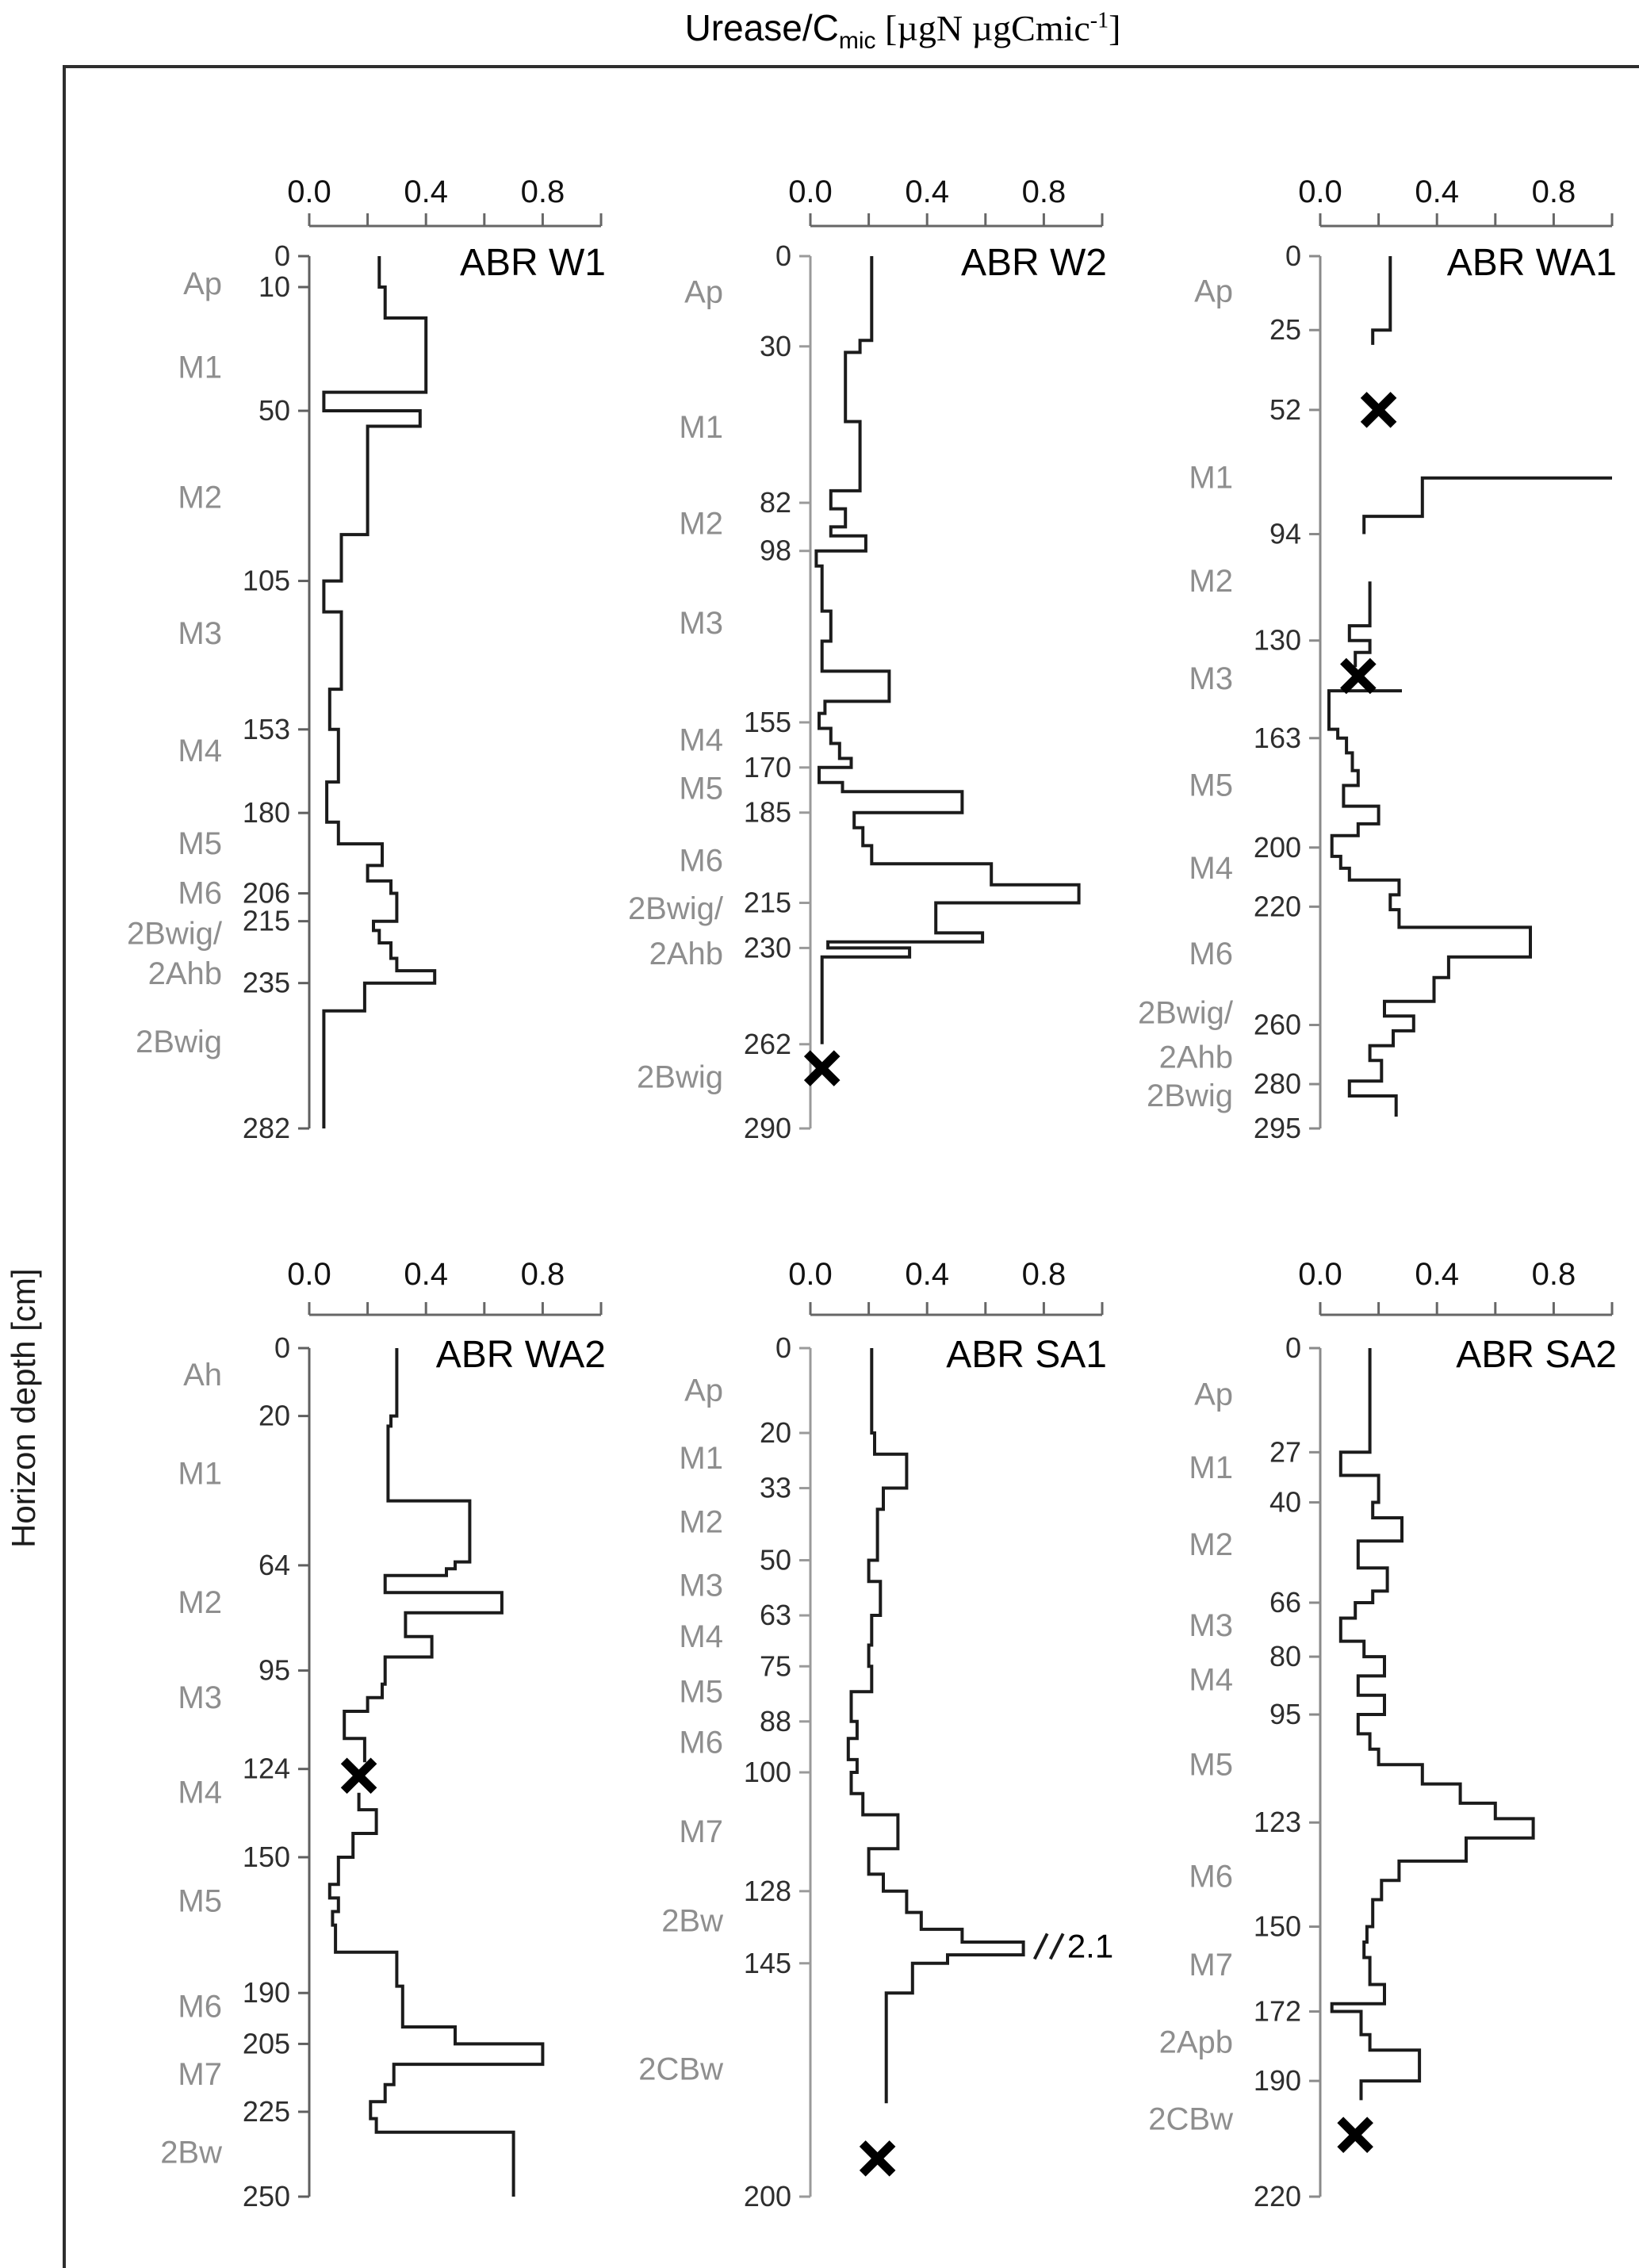 This screenshot has width=1639, height=2268. Describe the element at coordinates (761, 27) in the screenshot. I see `title-prefix: Urease/C` at that location.